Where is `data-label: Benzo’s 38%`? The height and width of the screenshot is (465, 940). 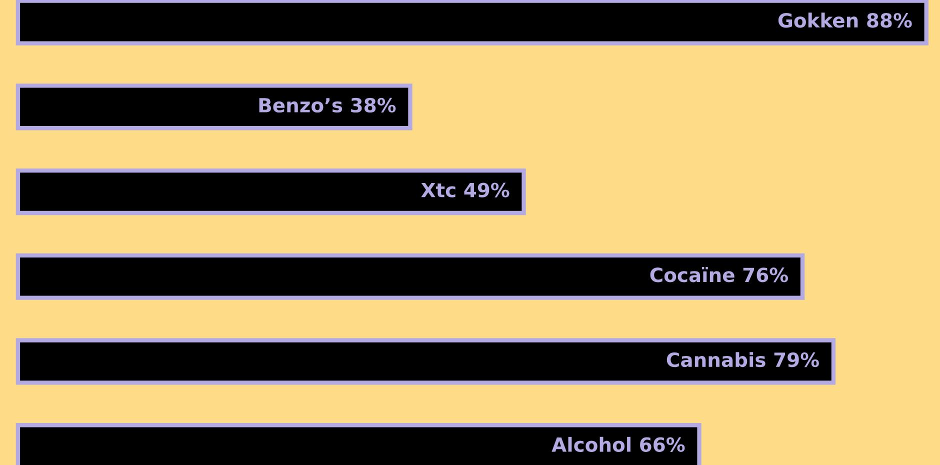 data-label: Benzo’s 38% is located at coordinates (327, 105).